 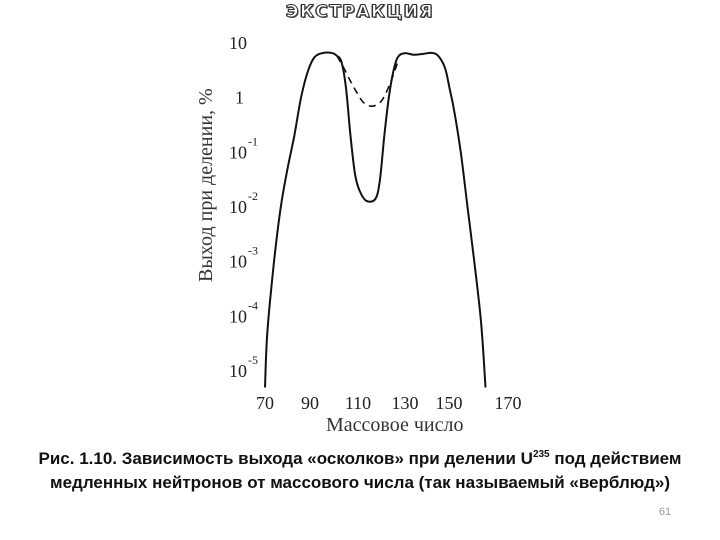 What do you see at coordinates (253, 141) in the screenshot?
I see `y-tick-exponent: -1` at bounding box center [253, 141].